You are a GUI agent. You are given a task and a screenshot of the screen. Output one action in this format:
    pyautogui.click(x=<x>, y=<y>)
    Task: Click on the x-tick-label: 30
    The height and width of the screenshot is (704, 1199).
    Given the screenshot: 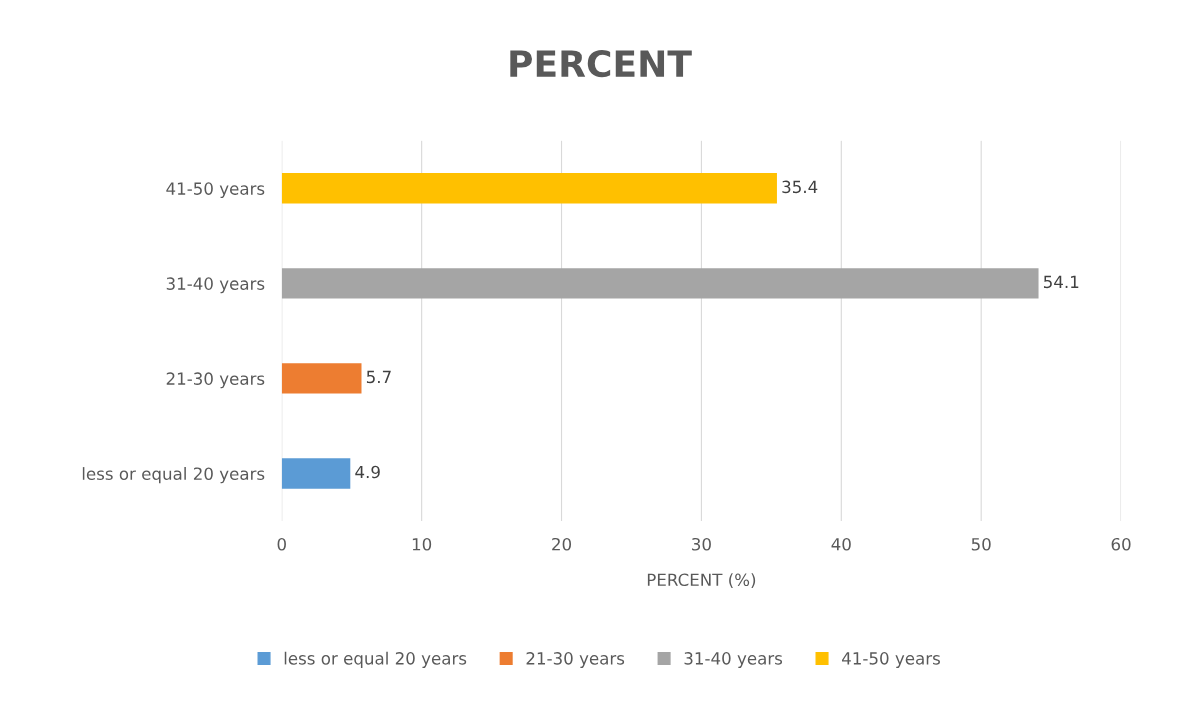 What is the action you would take?
    pyautogui.click(x=701, y=544)
    